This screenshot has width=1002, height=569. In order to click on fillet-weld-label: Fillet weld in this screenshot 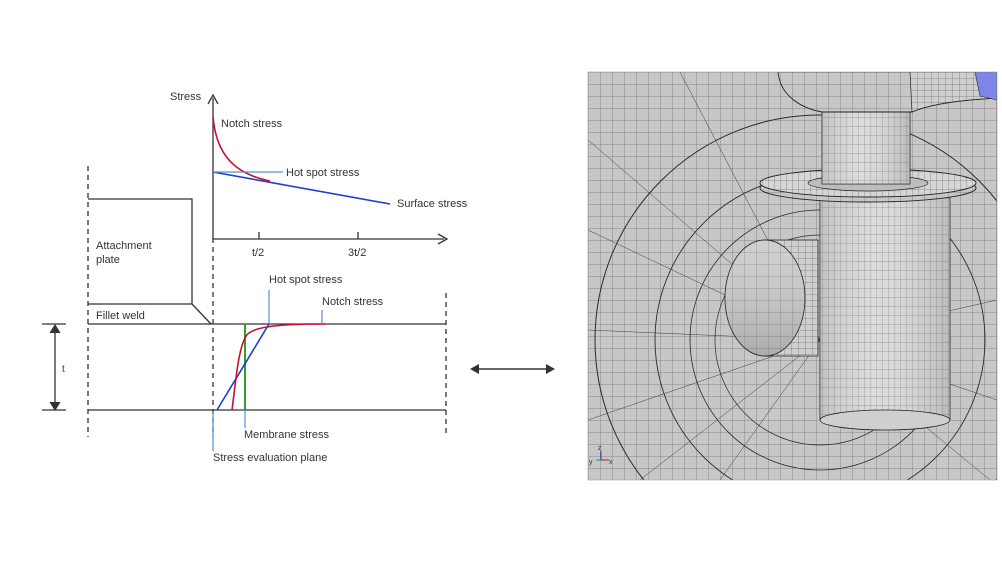, I will do `click(120, 316)`.